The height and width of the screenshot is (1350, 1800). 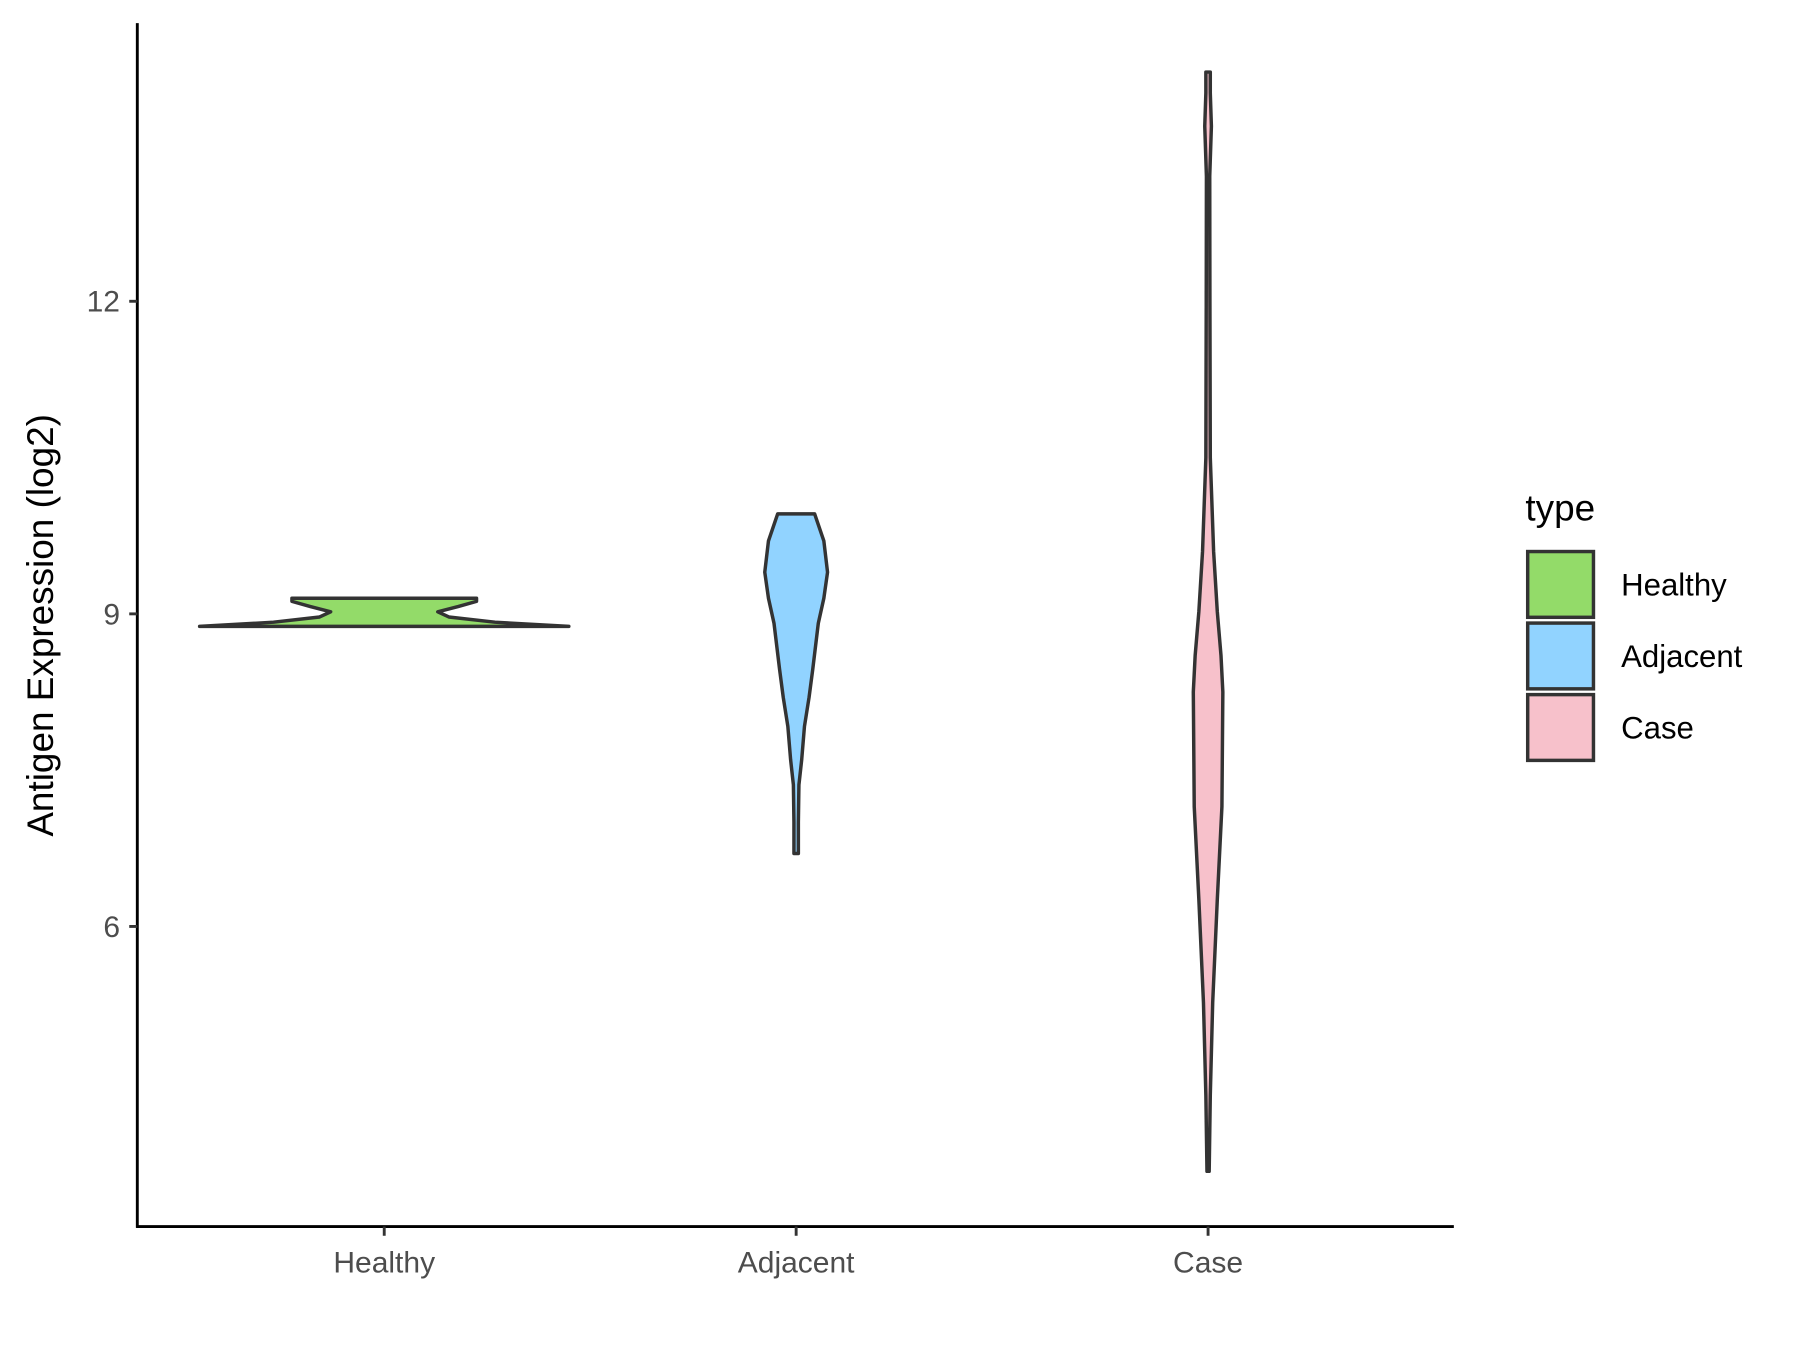 What do you see at coordinates (796, 1263) in the screenshot?
I see `x-tick-label: Adjacent` at bounding box center [796, 1263].